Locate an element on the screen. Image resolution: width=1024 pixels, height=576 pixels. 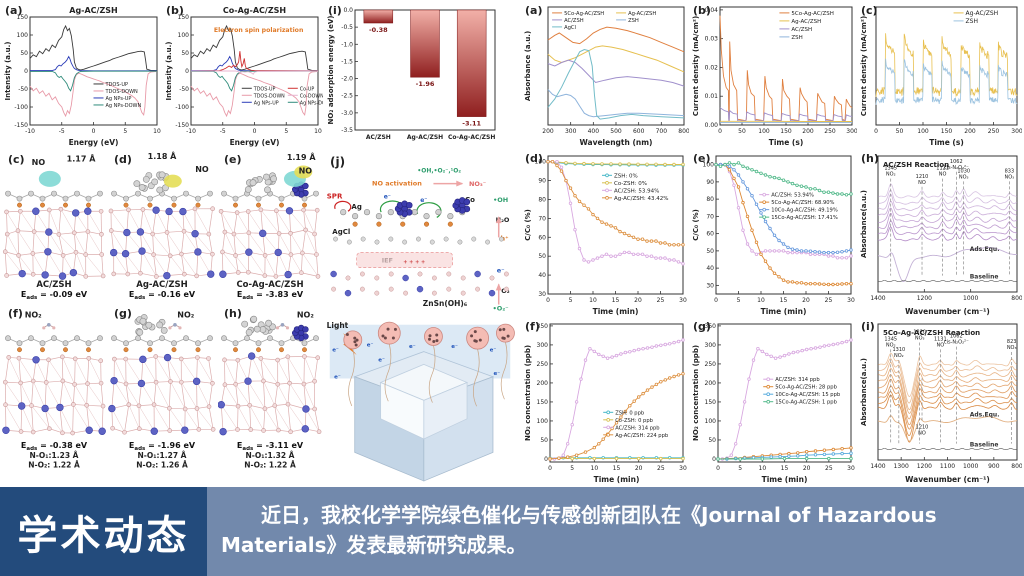
svg-text: -1.5 is located at coordinates (347, 61).